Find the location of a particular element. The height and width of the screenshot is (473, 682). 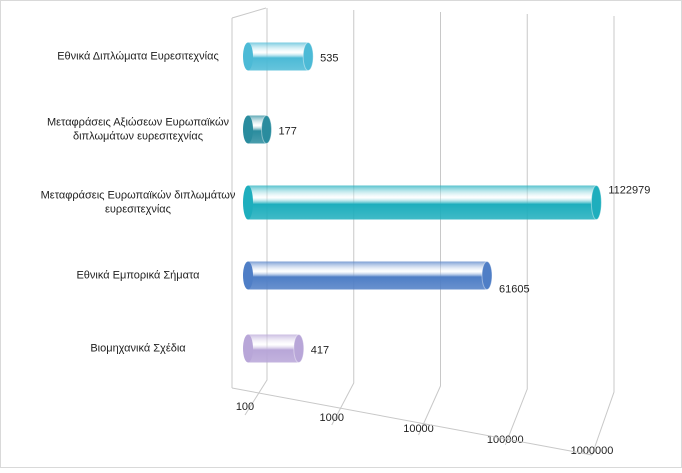

x-tick-label: 10000 is located at coordinates (418, 429).